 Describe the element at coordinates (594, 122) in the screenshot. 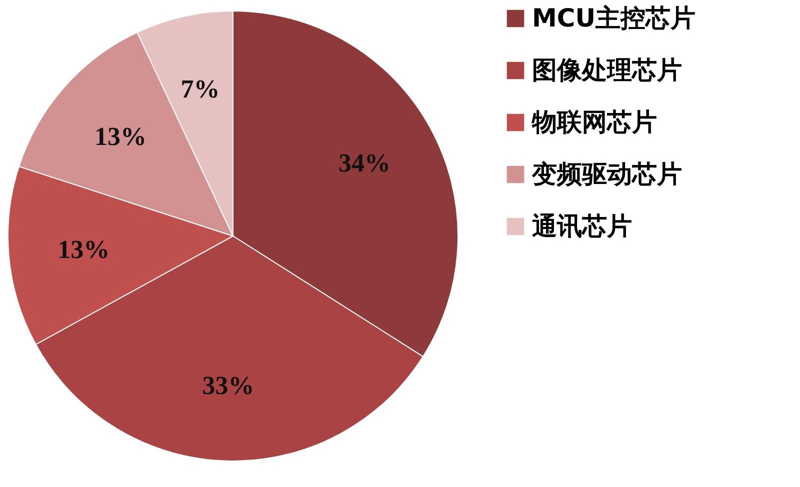

I see `legend-label: 物联网芯片` at that location.